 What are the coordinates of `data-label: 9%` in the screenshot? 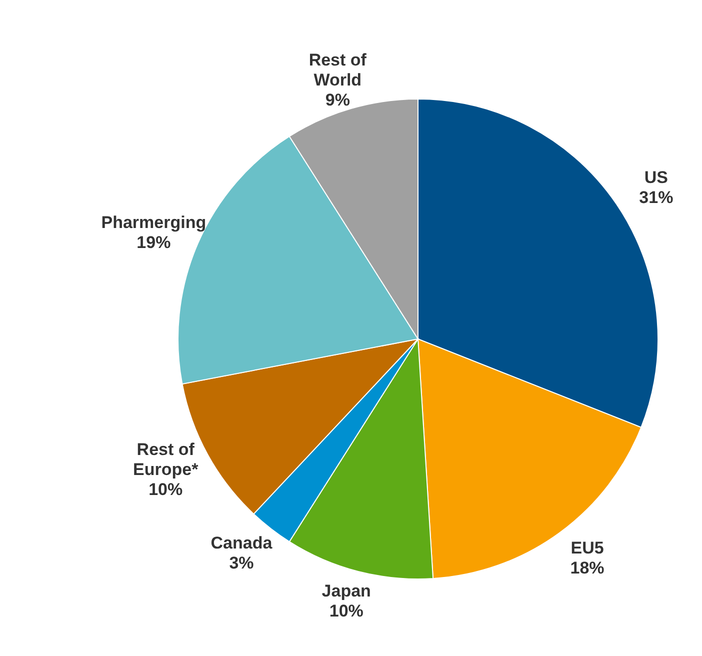 It's located at (337, 100).